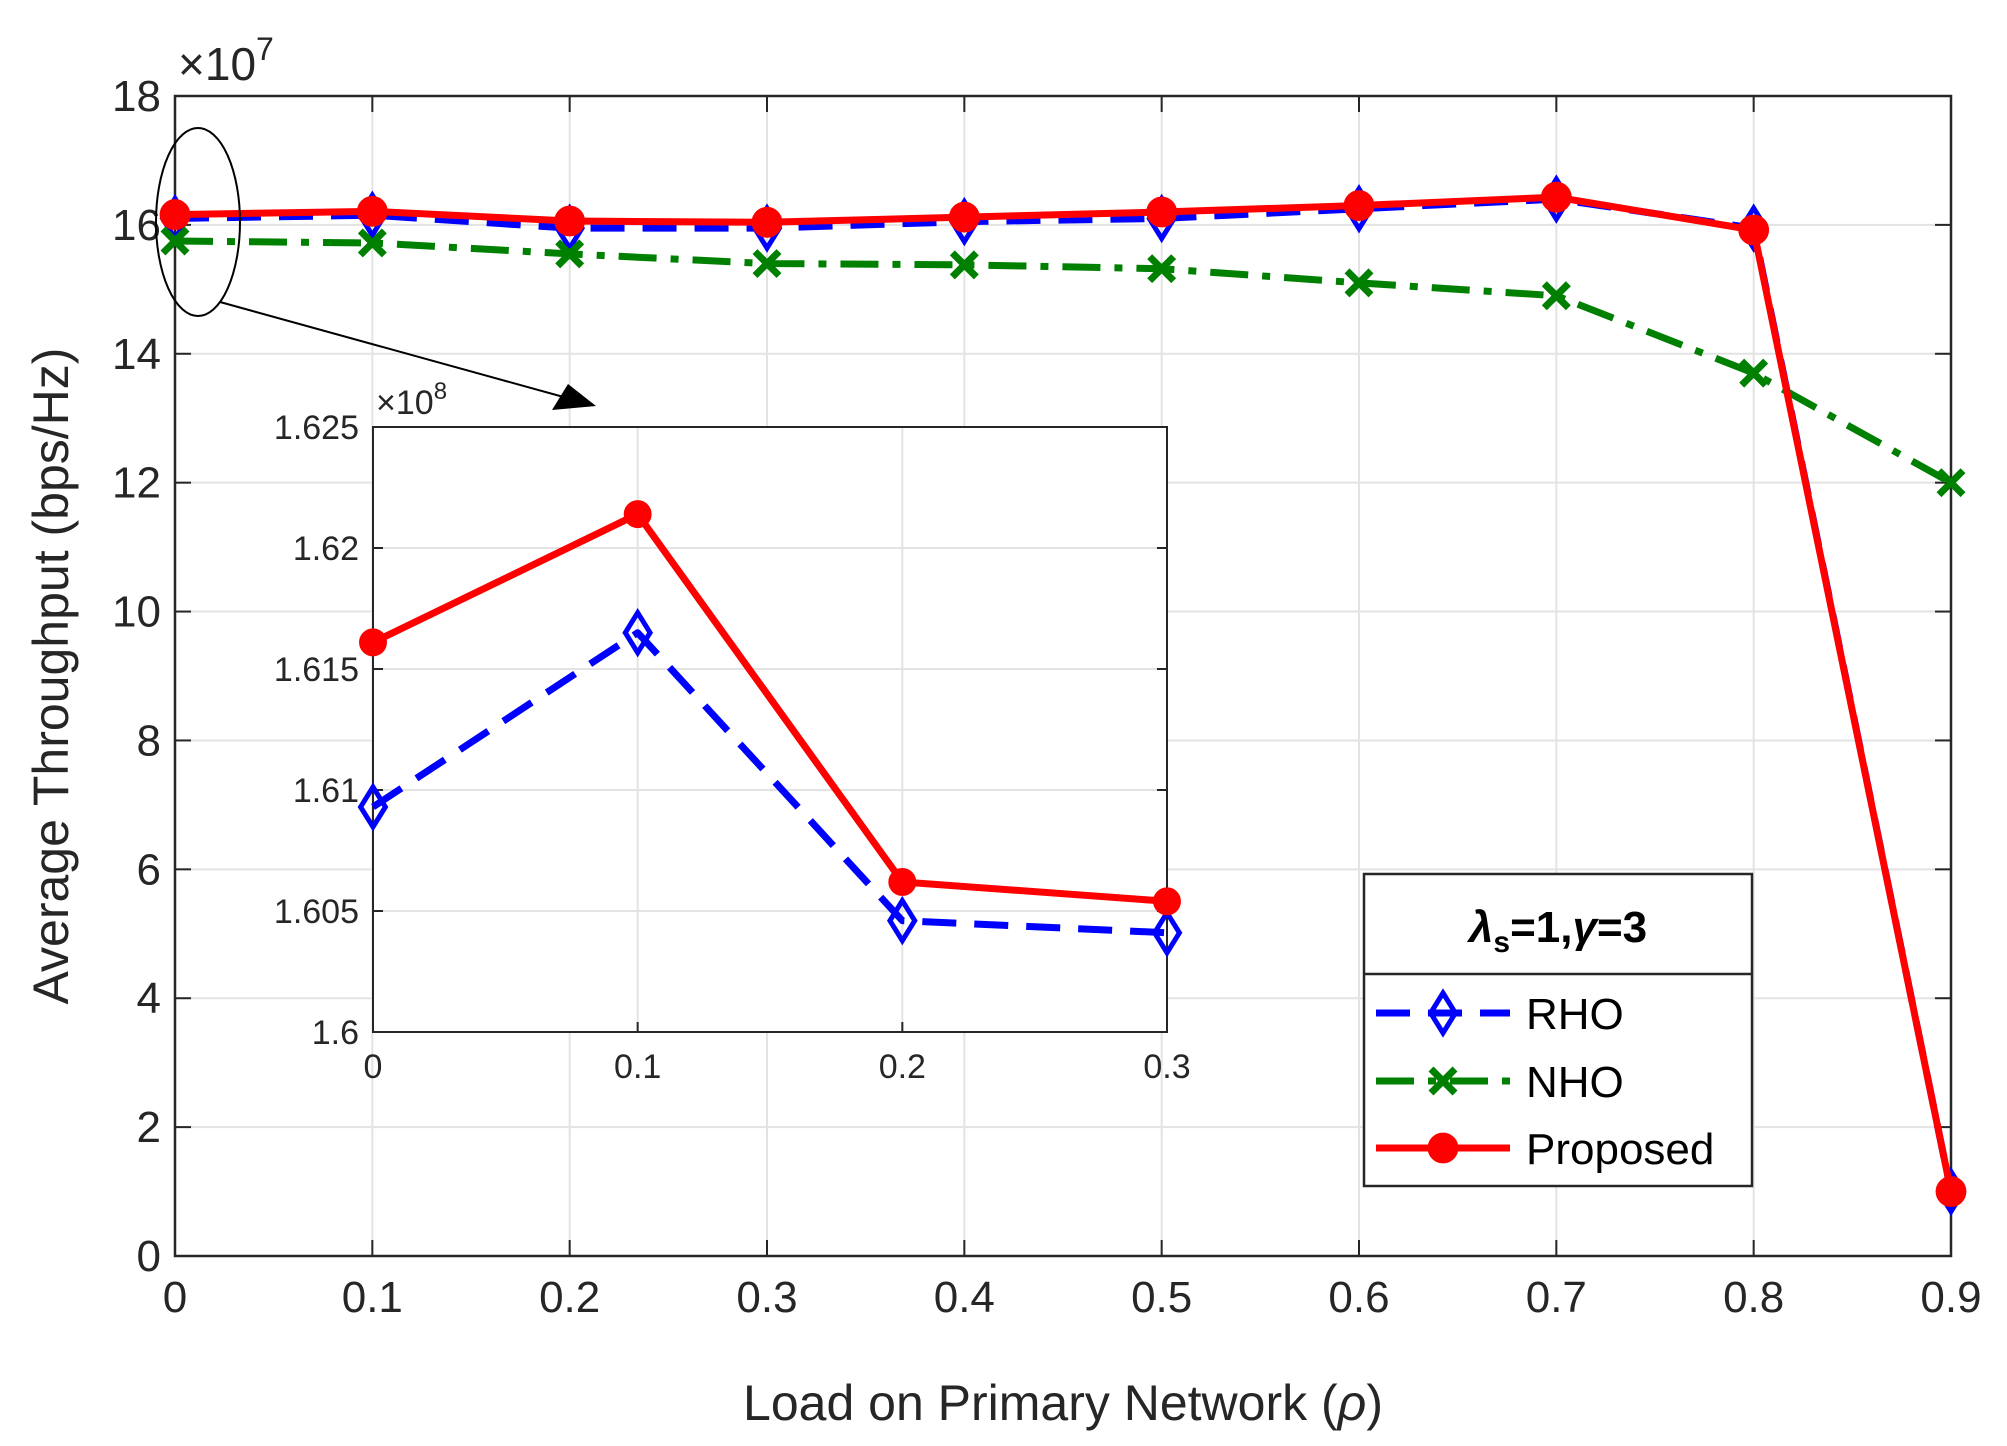  I want to click on legend-entries: RHO NHO Proposed, so click(1545, 1081).